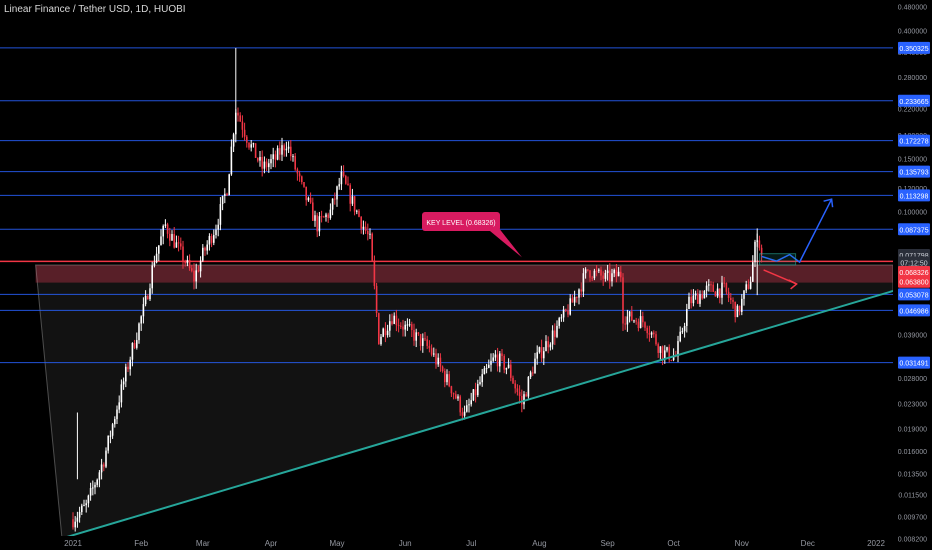 The image size is (932, 550). What do you see at coordinates (778, 259) in the screenshot?
I see `consolidation-box` at bounding box center [778, 259].